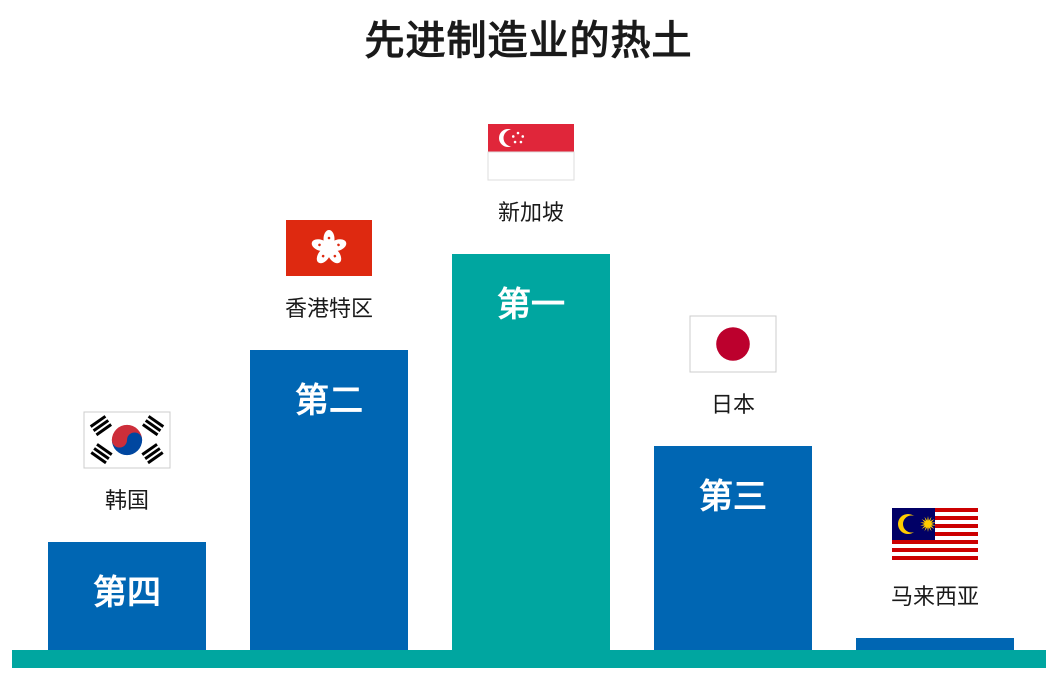 This screenshot has width=1057, height=681. What do you see at coordinates (733, 344) in the screenshot?
I see `japan-flag-icon` at bounding box center [733, 344].